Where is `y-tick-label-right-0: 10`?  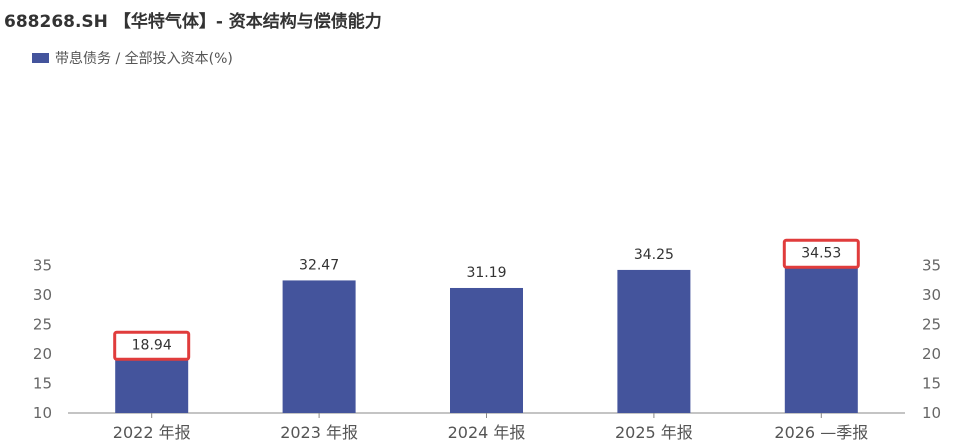 y-tick-label-right-0: 10 is located at coordinates (931, 413).